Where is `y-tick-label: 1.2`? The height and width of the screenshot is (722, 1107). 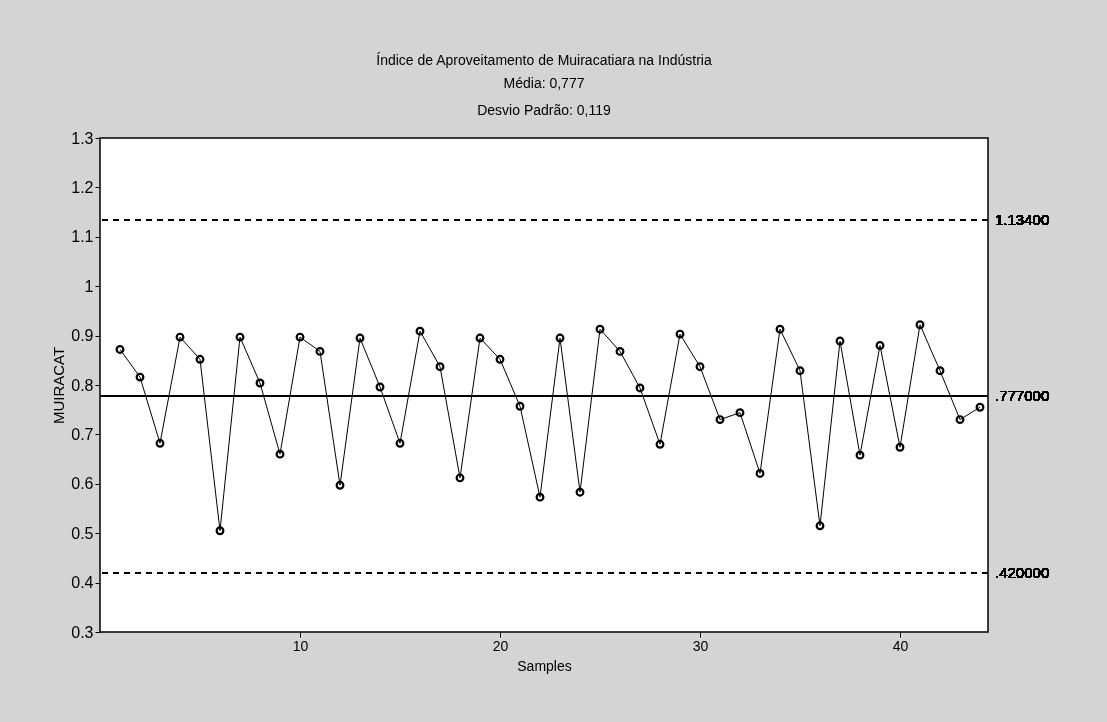 y-tick-label: 1.2 is located at coordinates (82, 187).